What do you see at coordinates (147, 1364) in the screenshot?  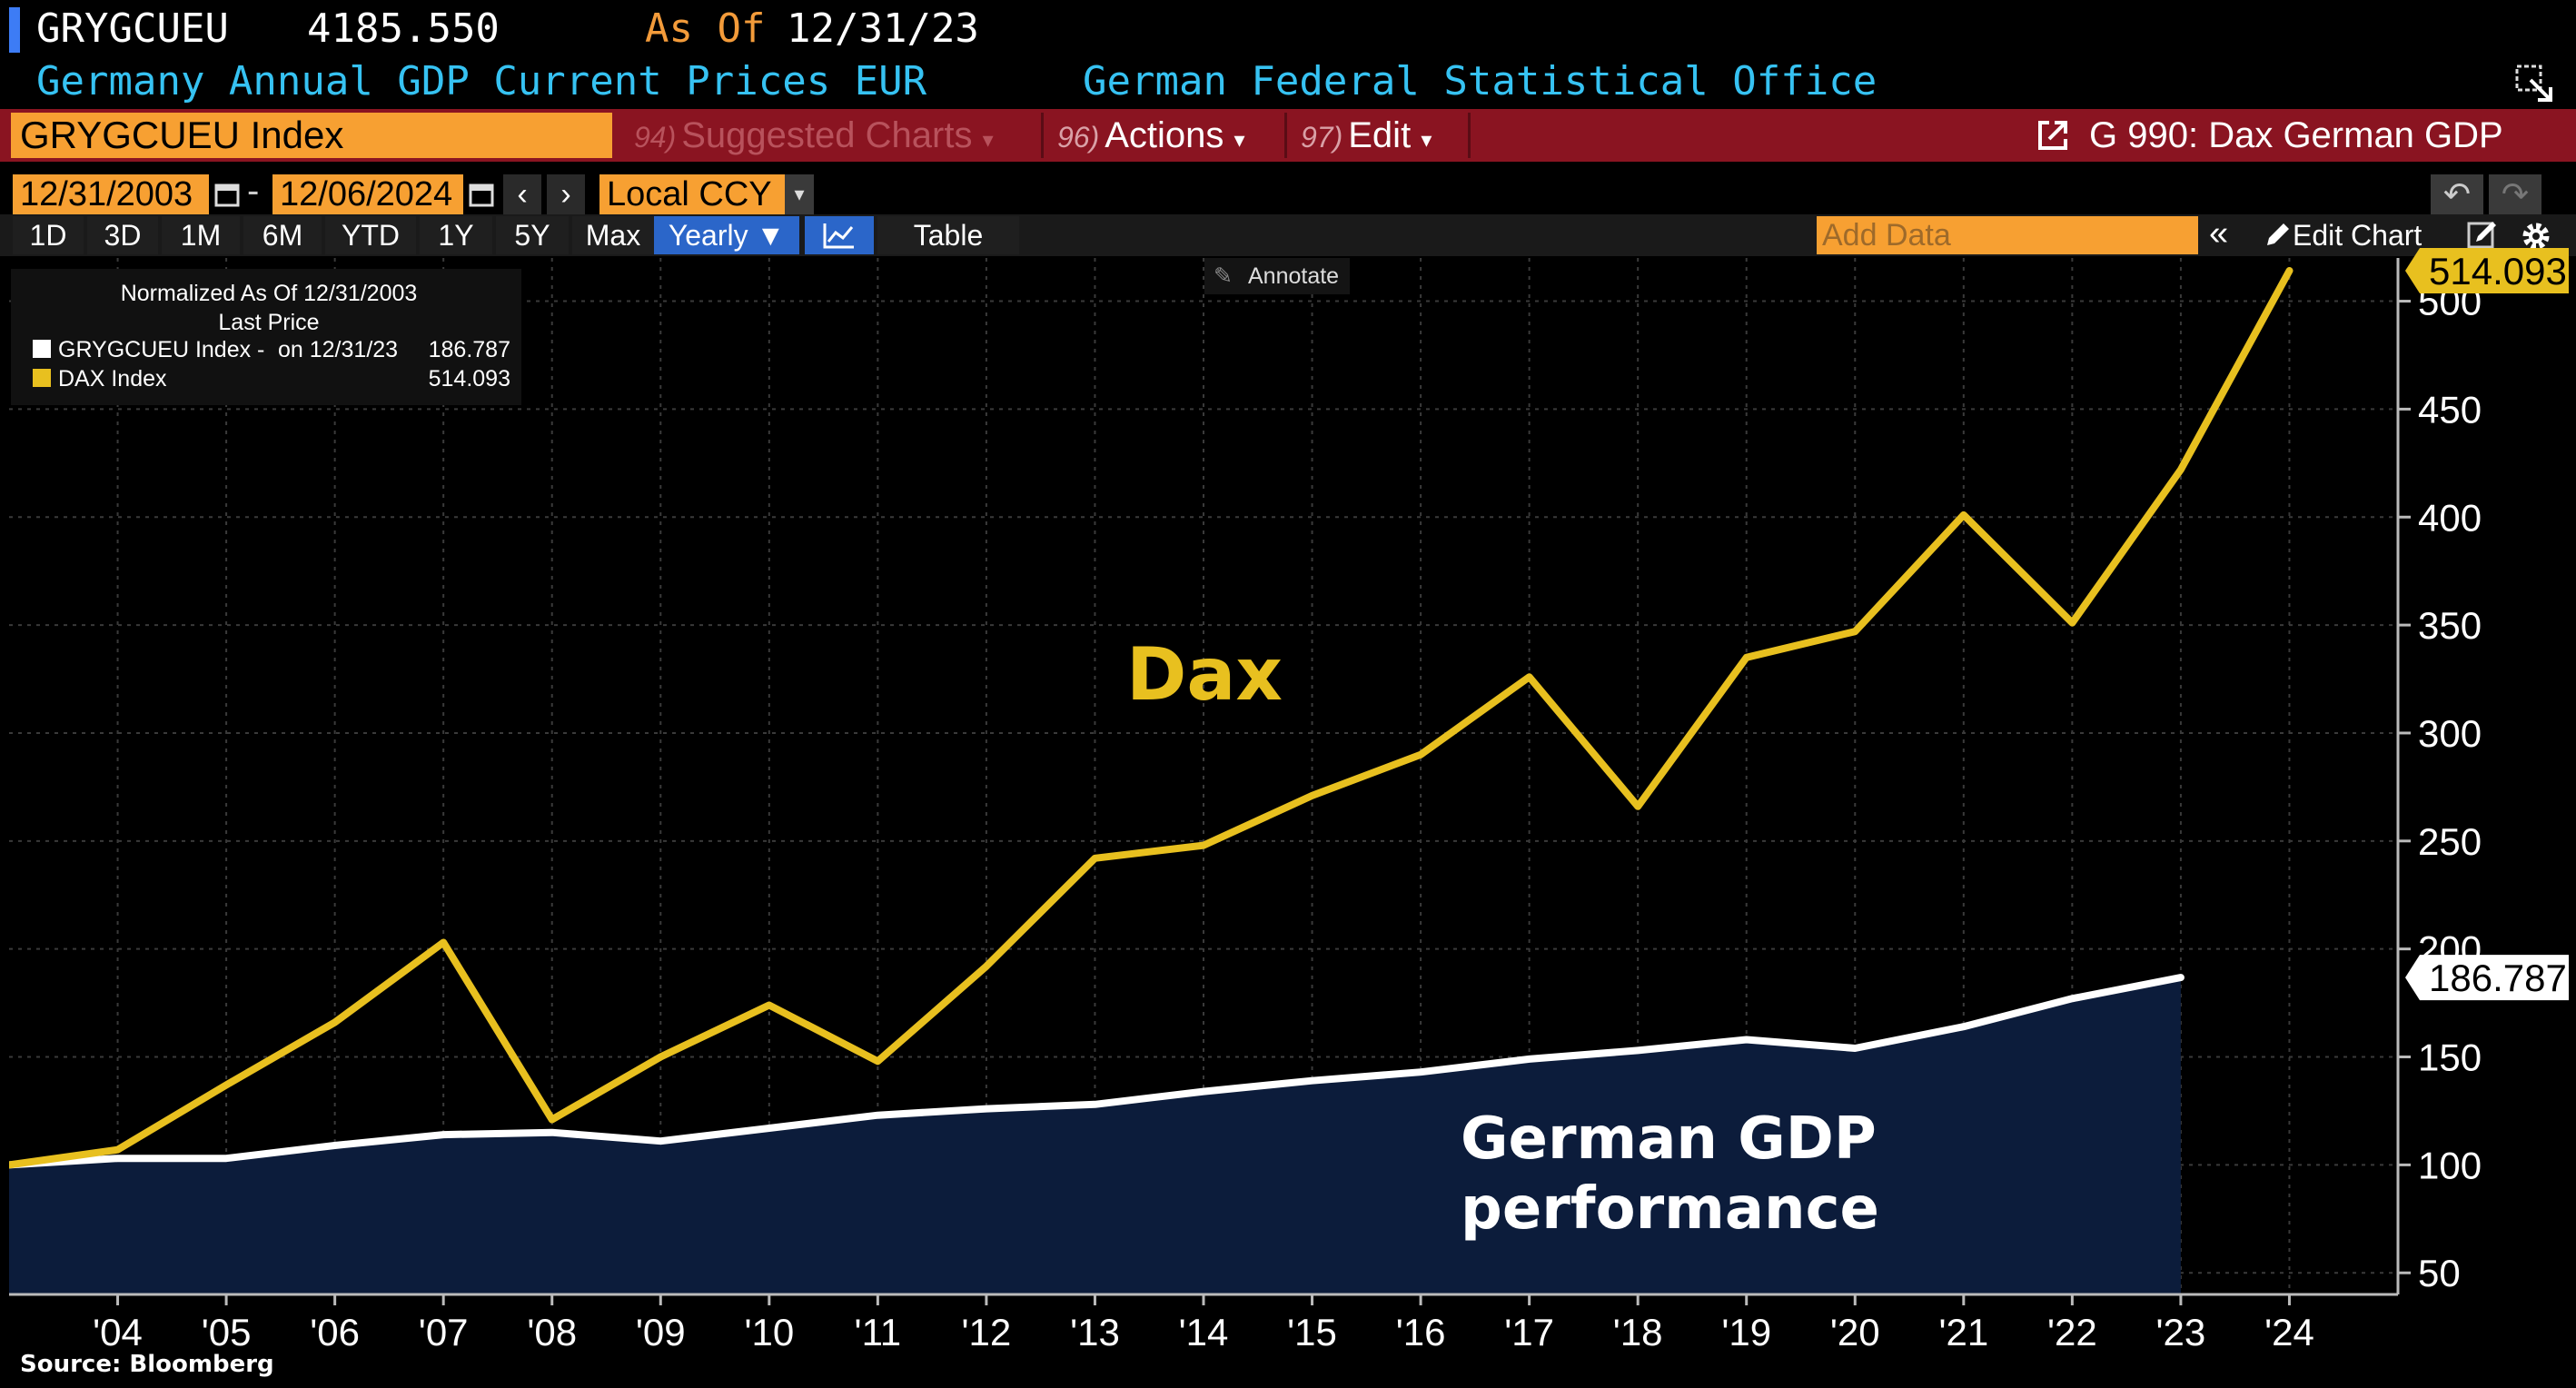 I see `source-footer: Source: Bloomberg` at bounding box center [147, 1364].